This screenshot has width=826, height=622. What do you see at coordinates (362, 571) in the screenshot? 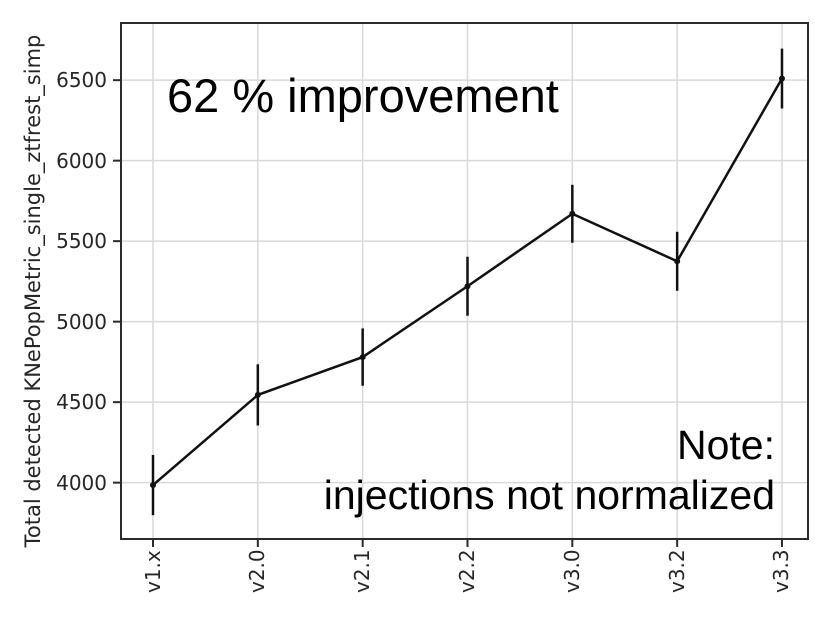
I see `x-tick-label: v2.1` at bounding box center [362, 571].